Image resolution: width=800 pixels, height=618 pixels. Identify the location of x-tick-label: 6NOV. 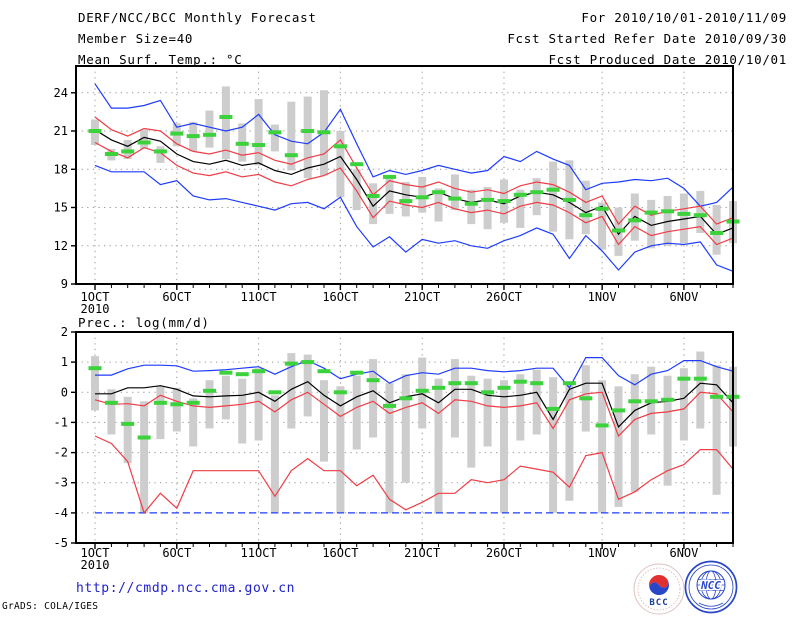
(683, 297).